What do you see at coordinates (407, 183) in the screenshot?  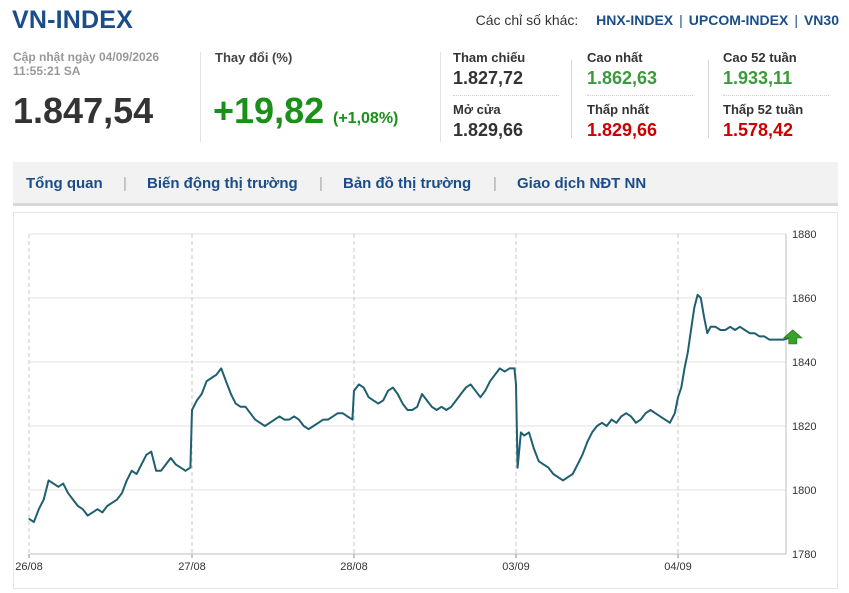 I see `tab-market-map: Bản đồ thị trường` at bounding box center [407, 183].